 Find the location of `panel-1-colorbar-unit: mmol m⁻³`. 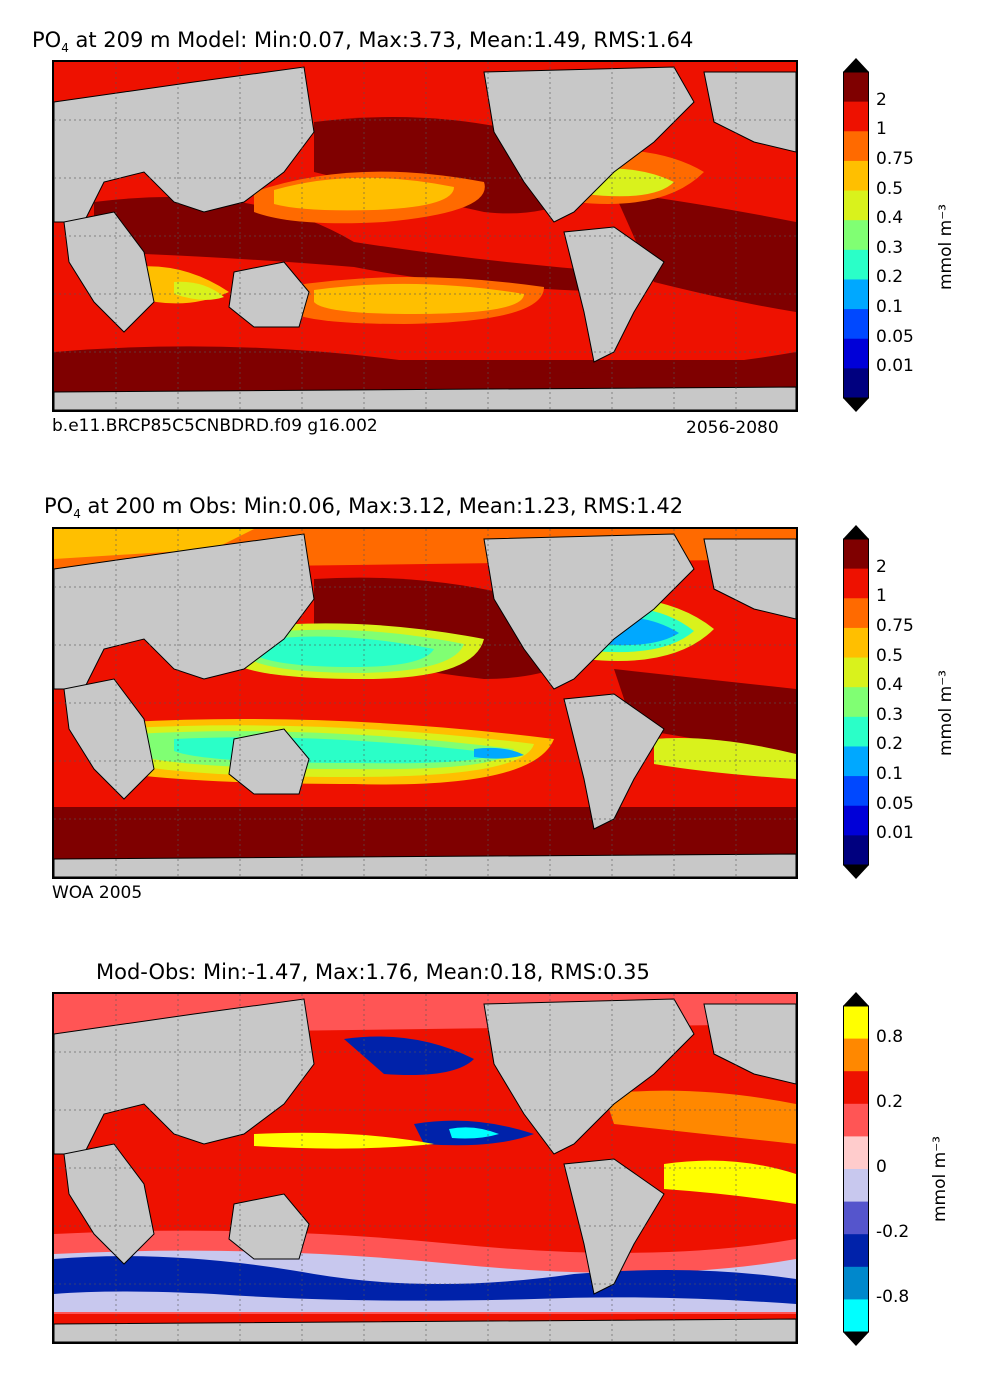

panel-1-colorbar-unit: mmol m⁻³ is located at coordinates (946, 247).